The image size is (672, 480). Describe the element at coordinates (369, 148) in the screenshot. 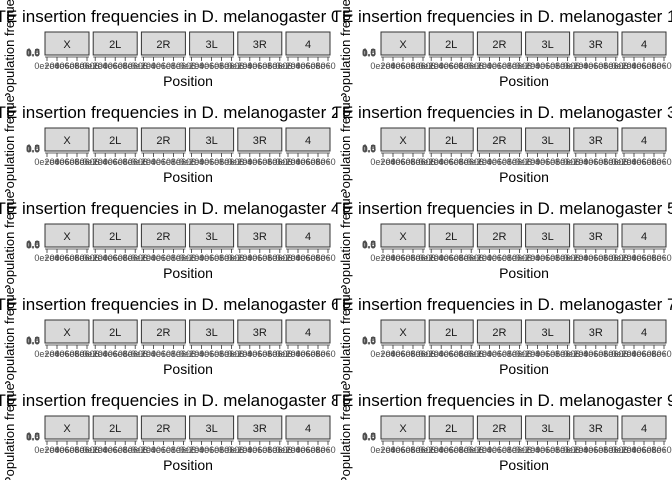

I see `y-tick-label: 1.0` at that location.